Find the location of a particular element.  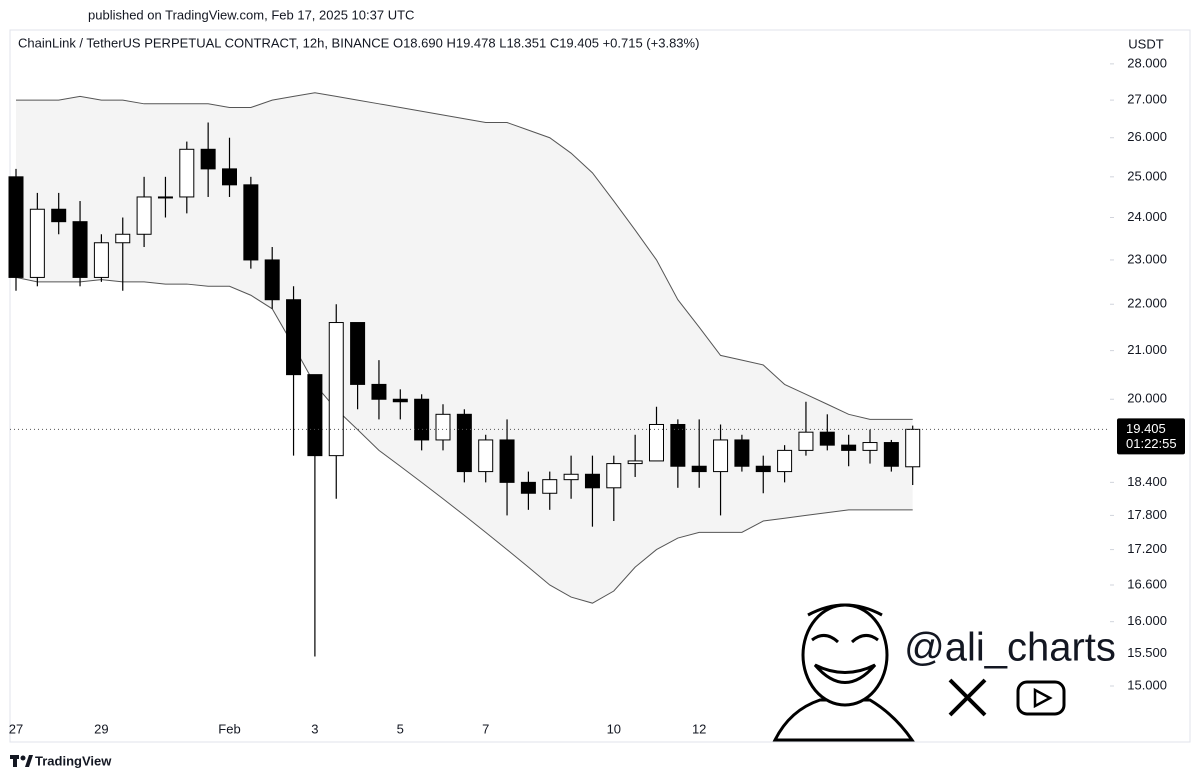

x-tick-label: 7 is located at coordinates (485, 728).